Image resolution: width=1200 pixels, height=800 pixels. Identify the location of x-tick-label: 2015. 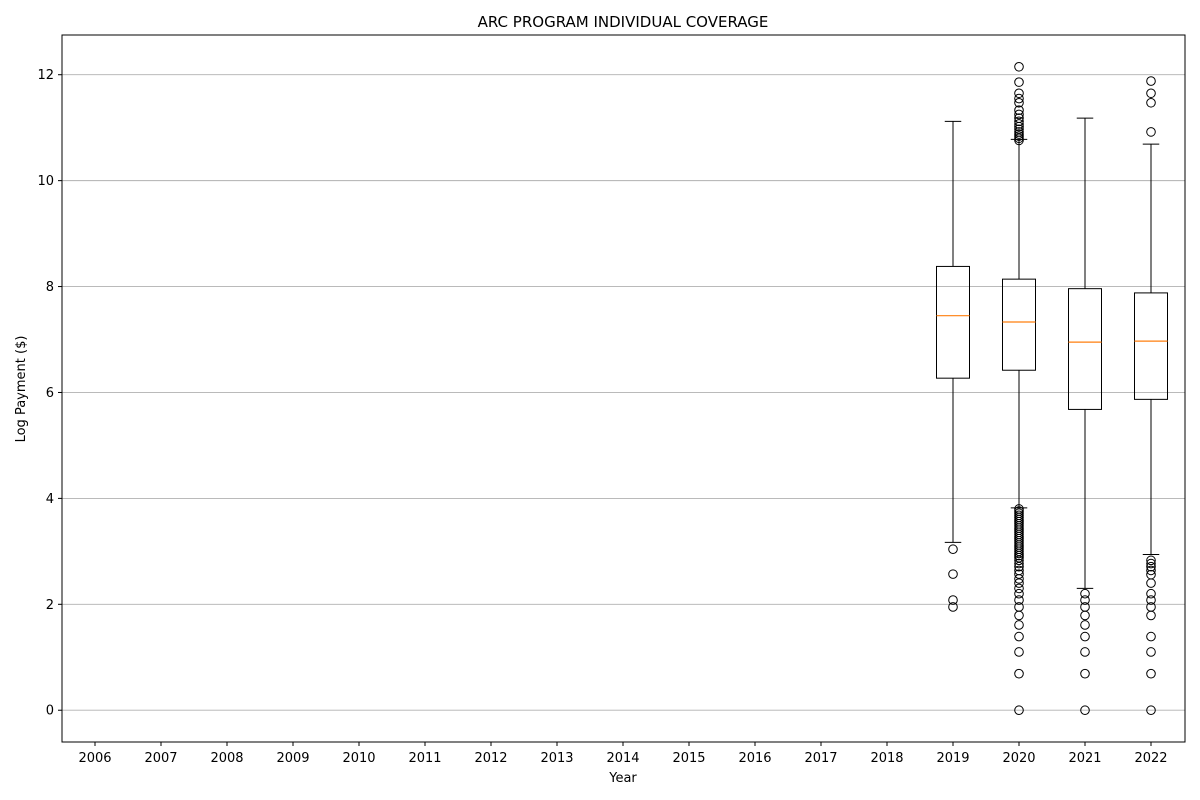
(688, 758).